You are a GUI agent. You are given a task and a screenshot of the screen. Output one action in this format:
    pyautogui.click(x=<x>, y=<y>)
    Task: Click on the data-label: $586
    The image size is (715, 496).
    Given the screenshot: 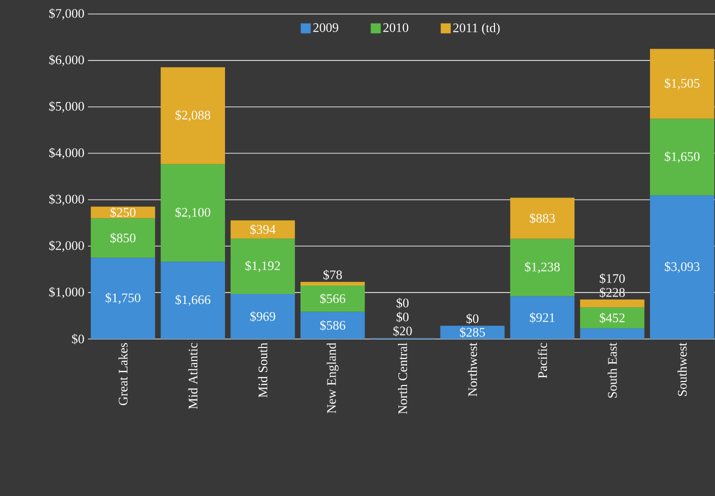 What is the action you would take?
    pyautogui.click(x=333, y=325)
    